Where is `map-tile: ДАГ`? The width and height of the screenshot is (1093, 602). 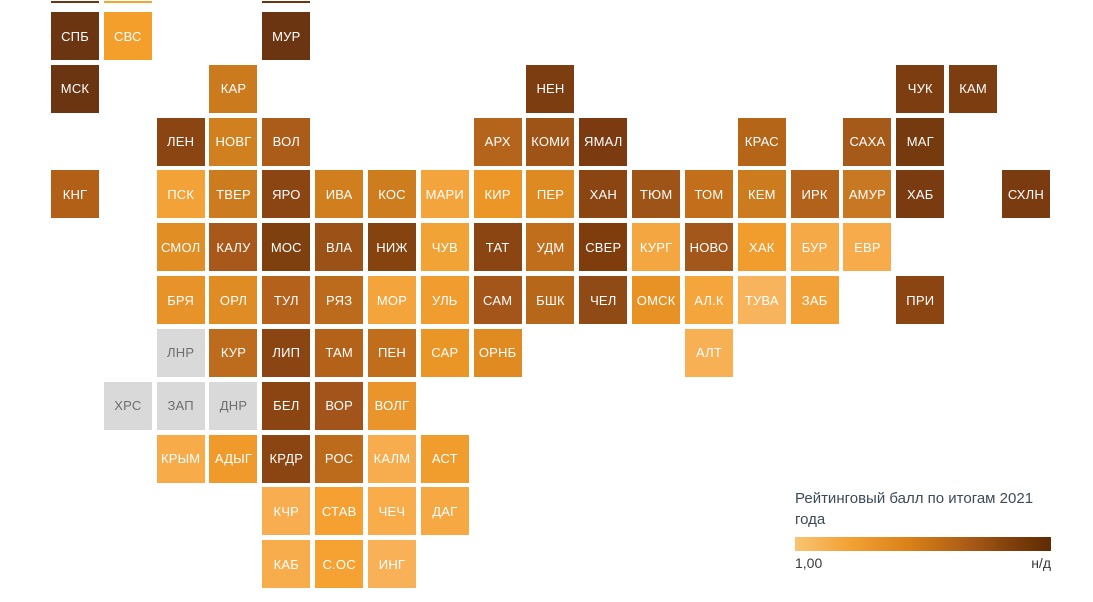
map-tile: ДАГ is located at coordinates (444, 511).